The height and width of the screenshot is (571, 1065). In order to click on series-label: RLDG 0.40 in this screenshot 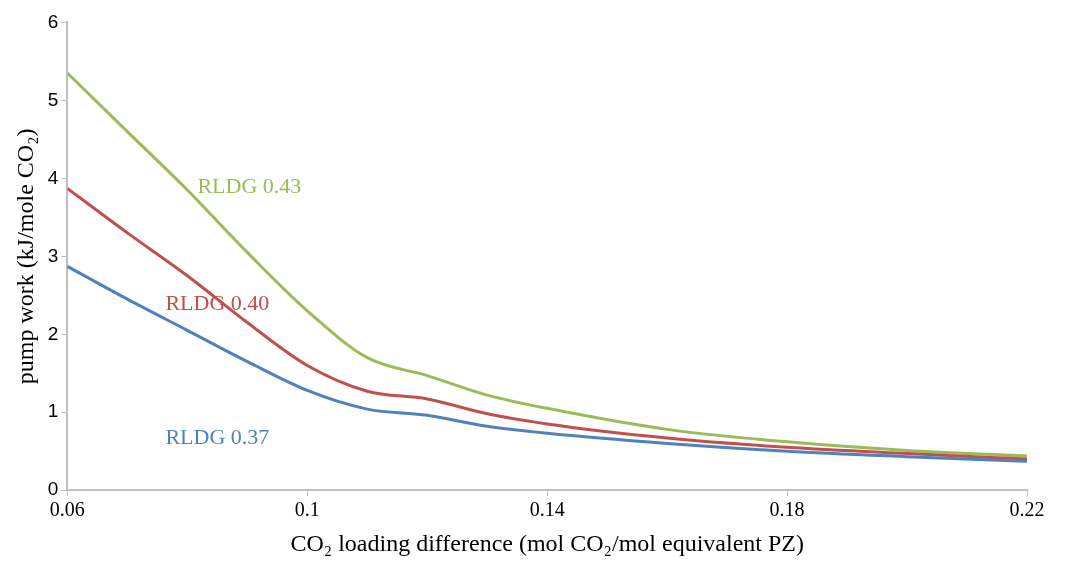, I will do `click(217, 302)`.